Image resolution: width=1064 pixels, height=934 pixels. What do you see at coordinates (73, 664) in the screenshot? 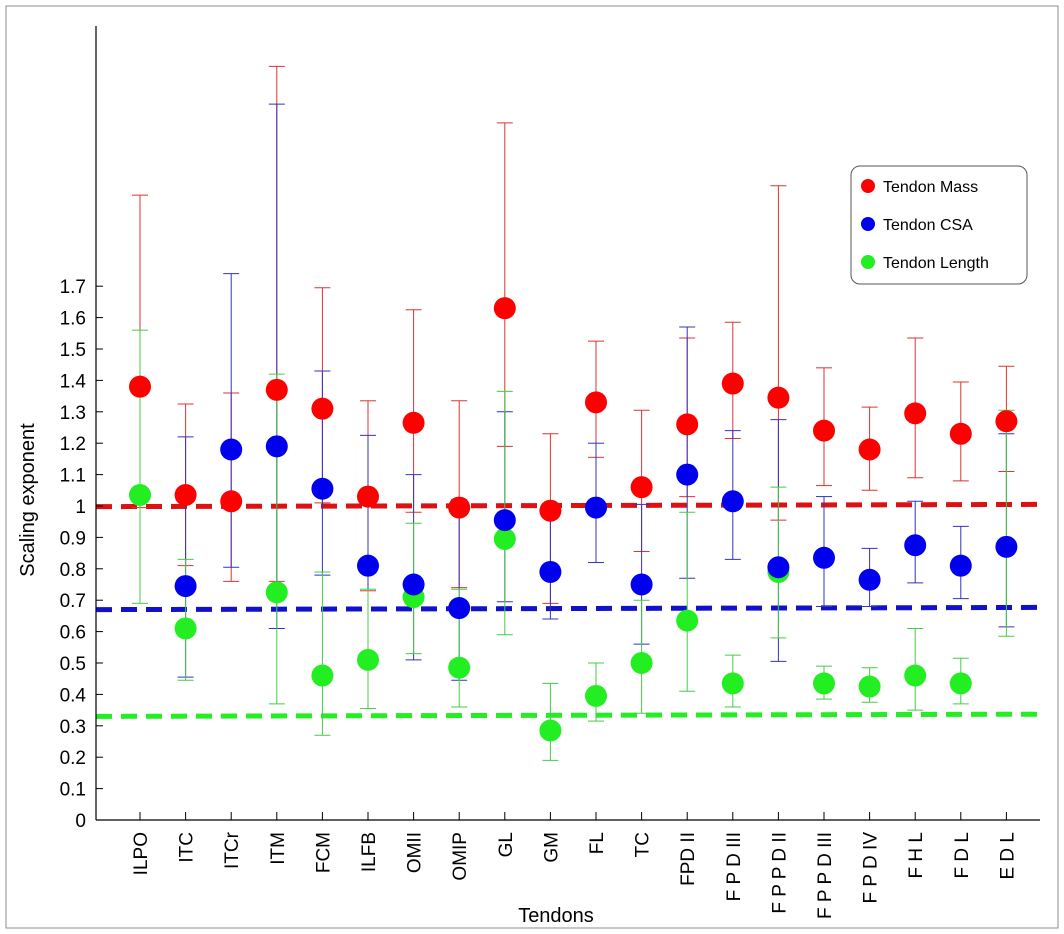
I see `y-tick-label: 0.5` at bounding box center [73, 664].